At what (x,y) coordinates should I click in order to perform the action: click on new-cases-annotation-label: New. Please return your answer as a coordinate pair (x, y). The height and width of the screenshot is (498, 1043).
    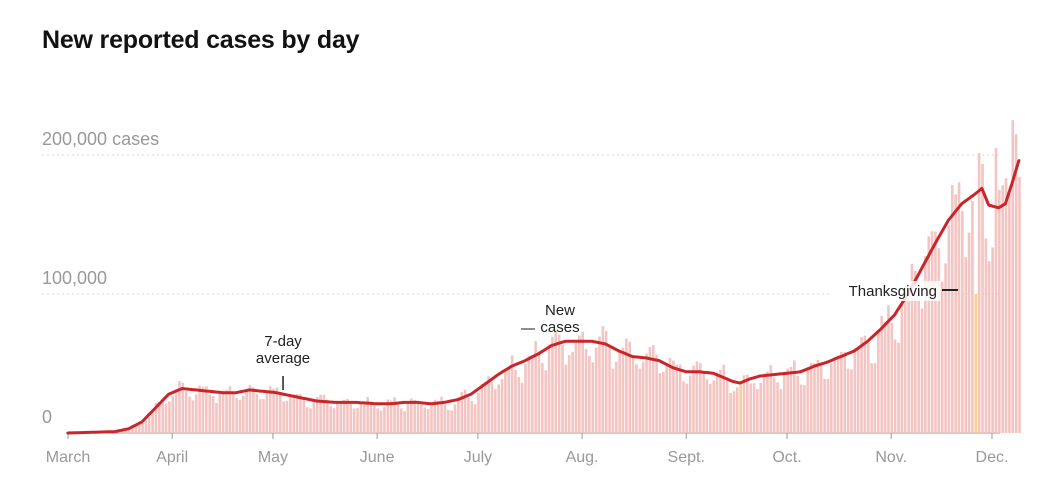
    Looking at the image, I should click on (560, 310).